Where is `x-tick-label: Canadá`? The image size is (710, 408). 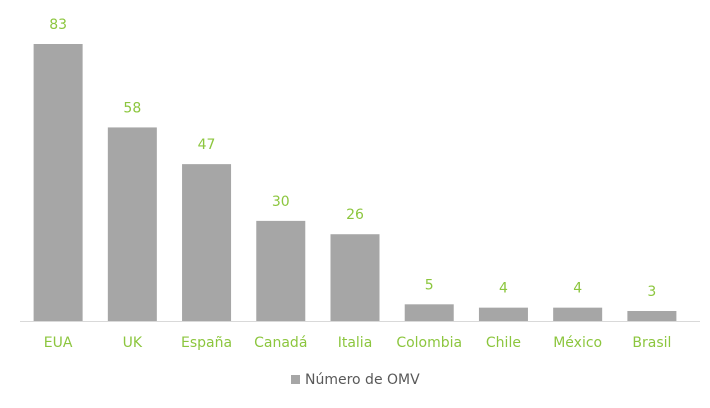 x-tick-label: Canadá is located at coordinates (280, 343).